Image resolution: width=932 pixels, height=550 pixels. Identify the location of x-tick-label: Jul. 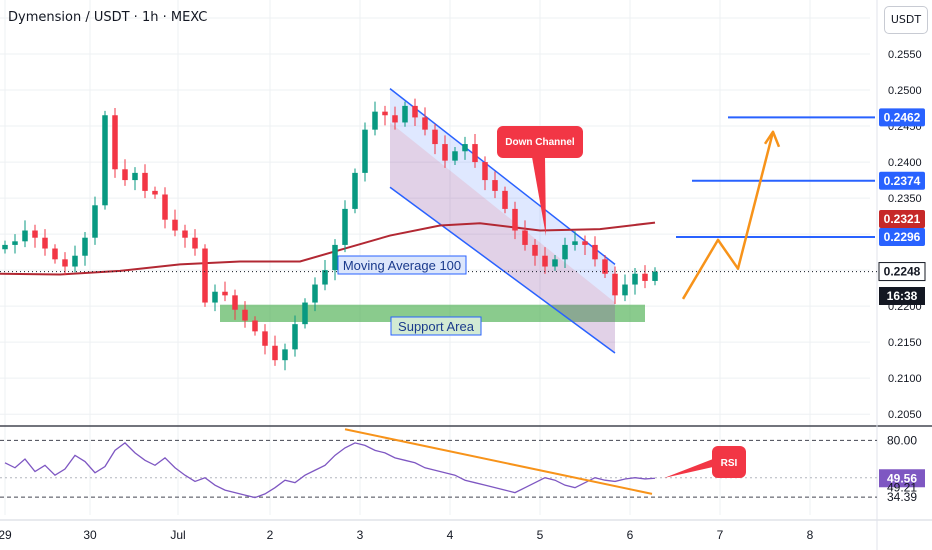
(177, 535).